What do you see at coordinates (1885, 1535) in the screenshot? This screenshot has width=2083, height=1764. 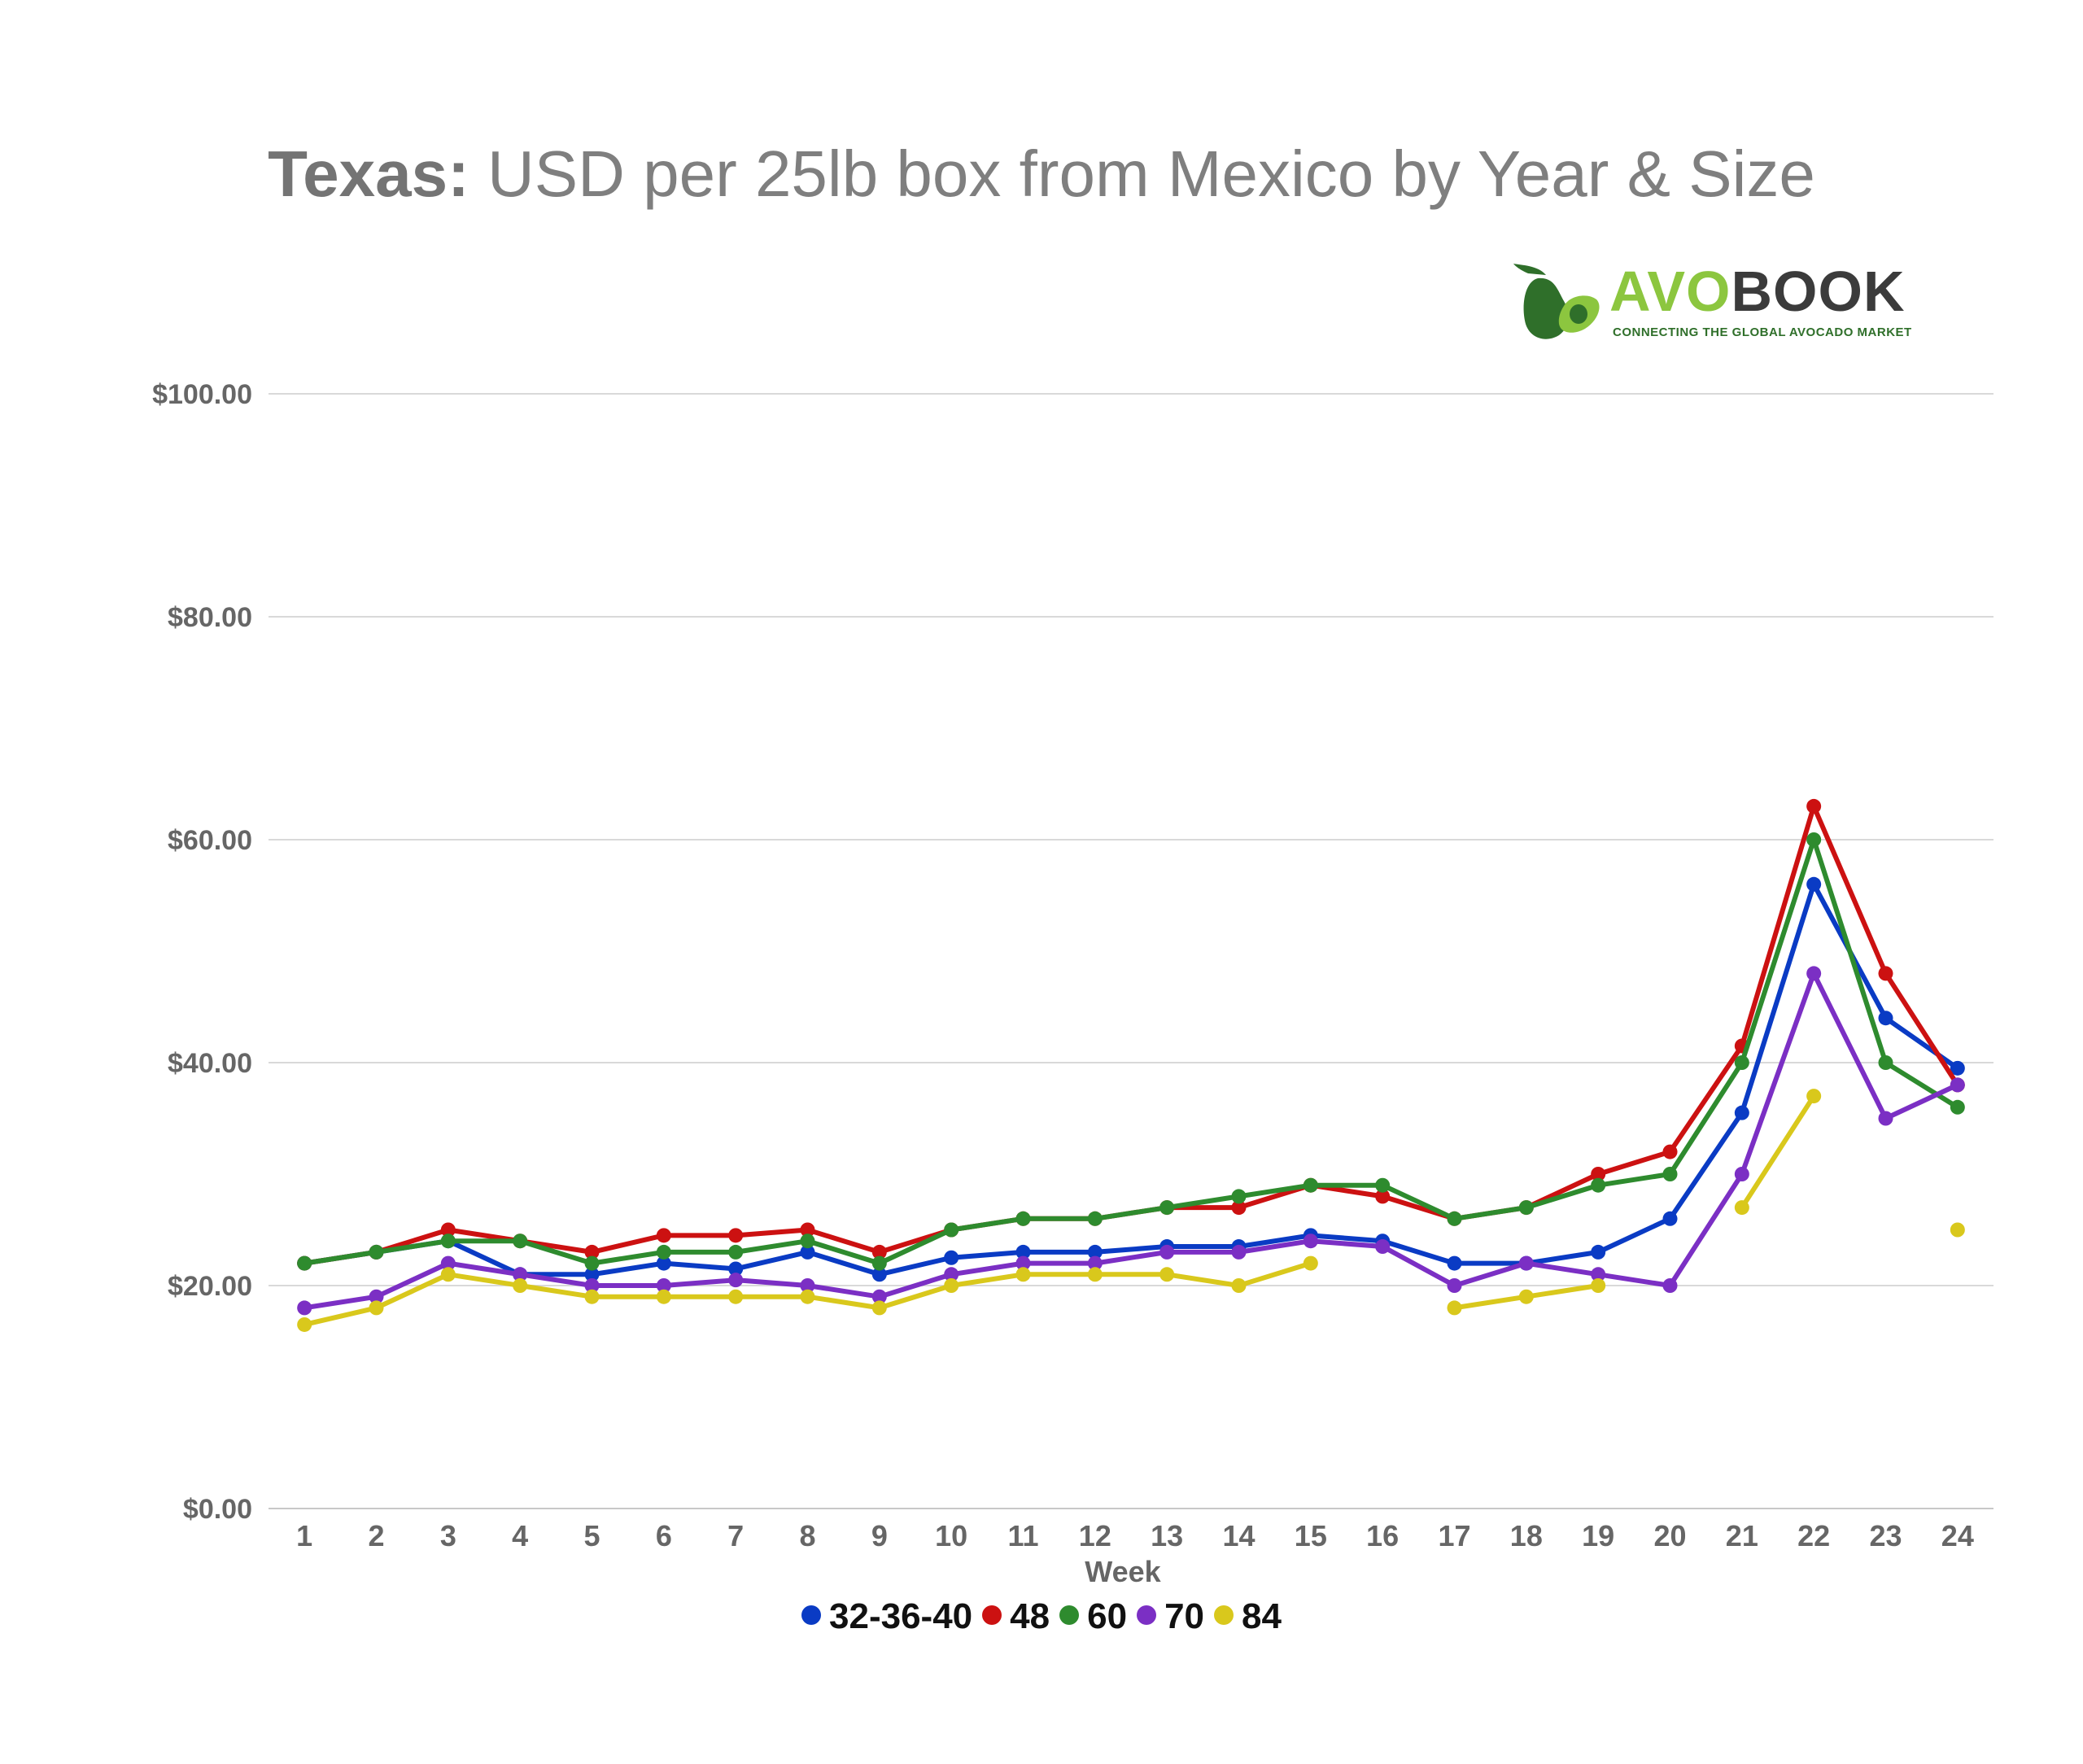 I see `x-tick-label: 23` at bounding box center [1885, 1535].